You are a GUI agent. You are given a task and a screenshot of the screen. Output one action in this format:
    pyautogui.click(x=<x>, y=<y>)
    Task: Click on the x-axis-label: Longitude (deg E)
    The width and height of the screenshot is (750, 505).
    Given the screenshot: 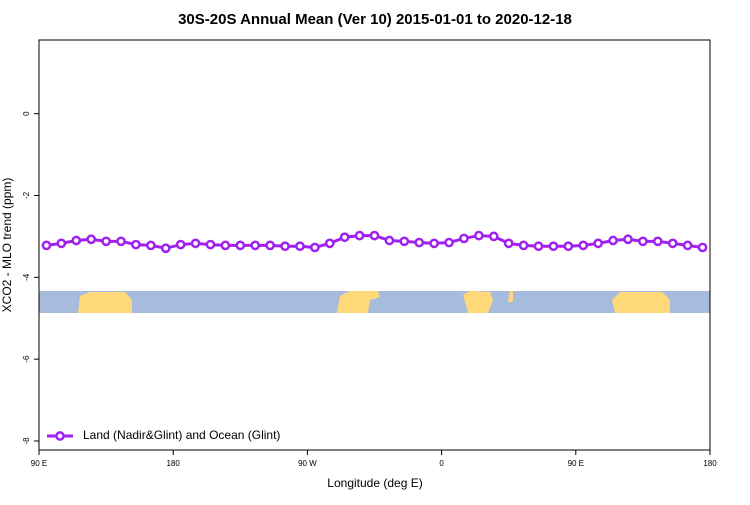 What is the action you would take?
    pyautogui.click(x=374, y=483)
    